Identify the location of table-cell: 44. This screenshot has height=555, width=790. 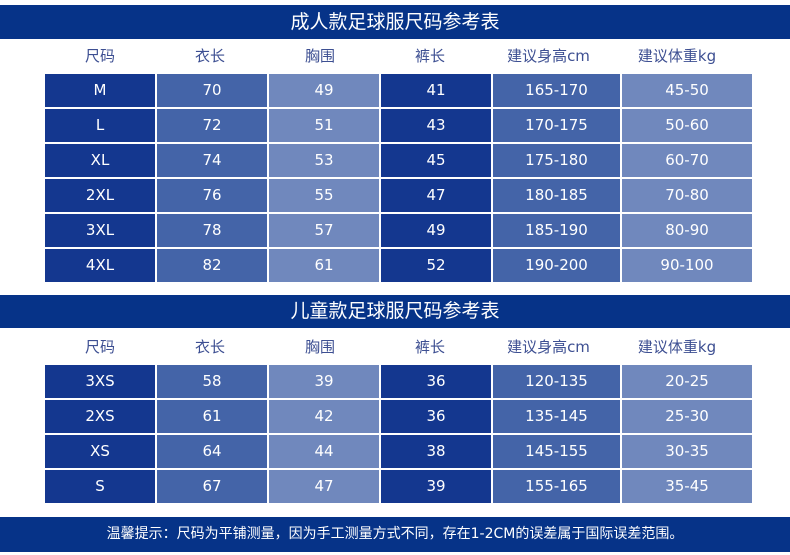
(324, 451).